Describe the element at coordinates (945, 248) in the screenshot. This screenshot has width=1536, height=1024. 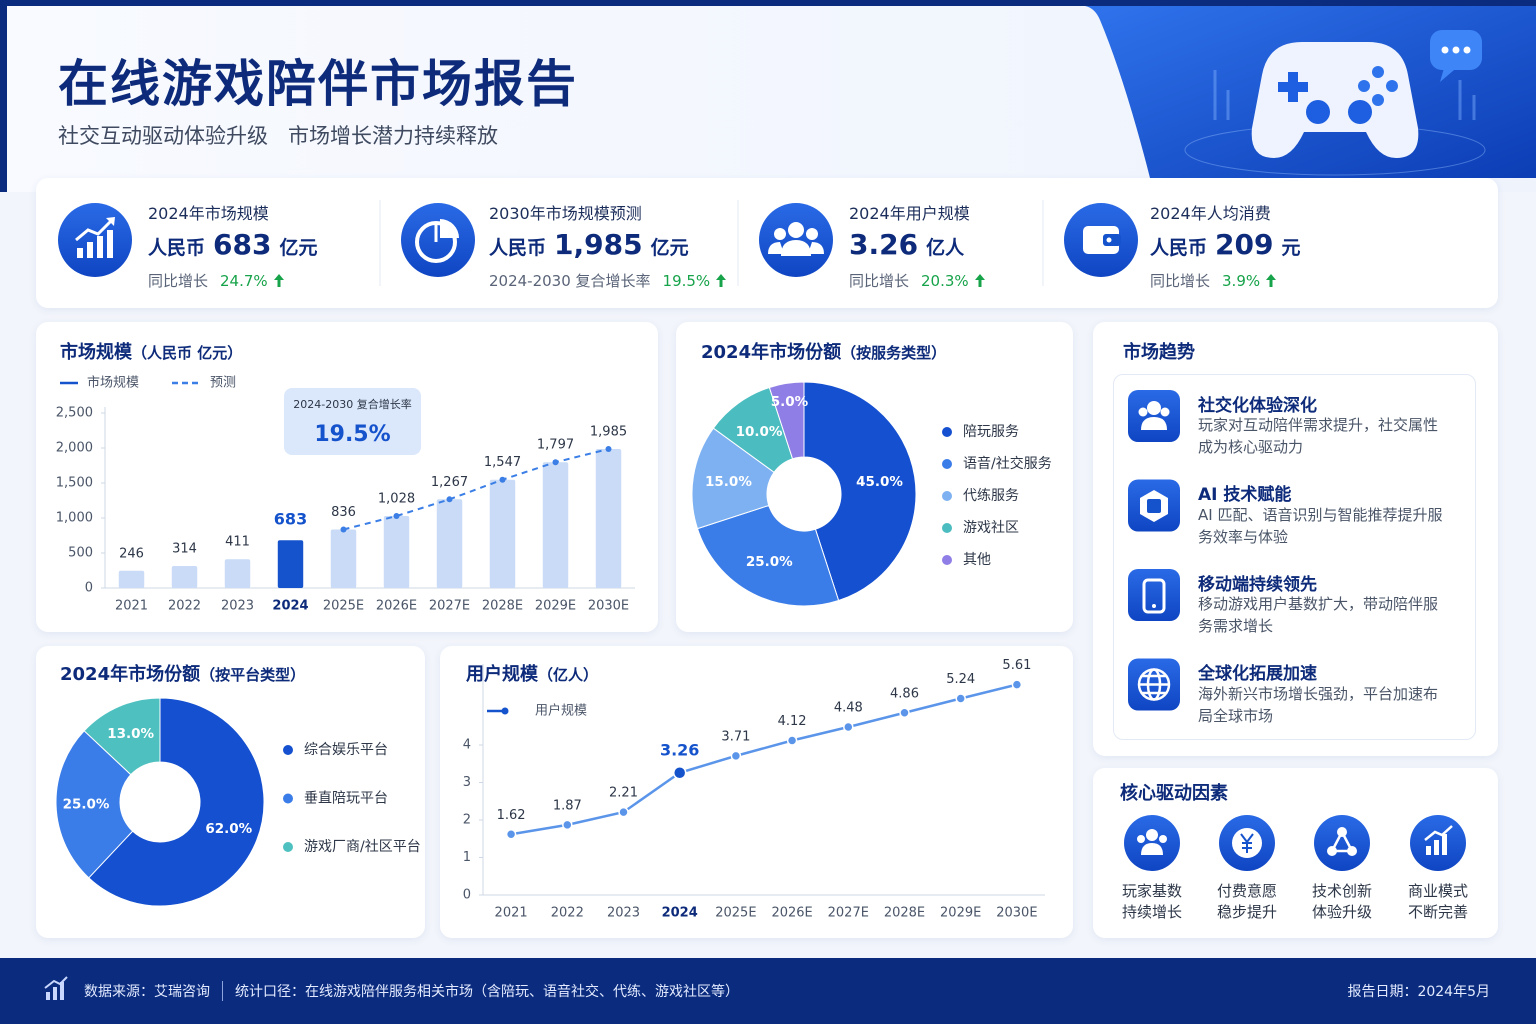
I see `kpi-unit: 亿人` at that location.